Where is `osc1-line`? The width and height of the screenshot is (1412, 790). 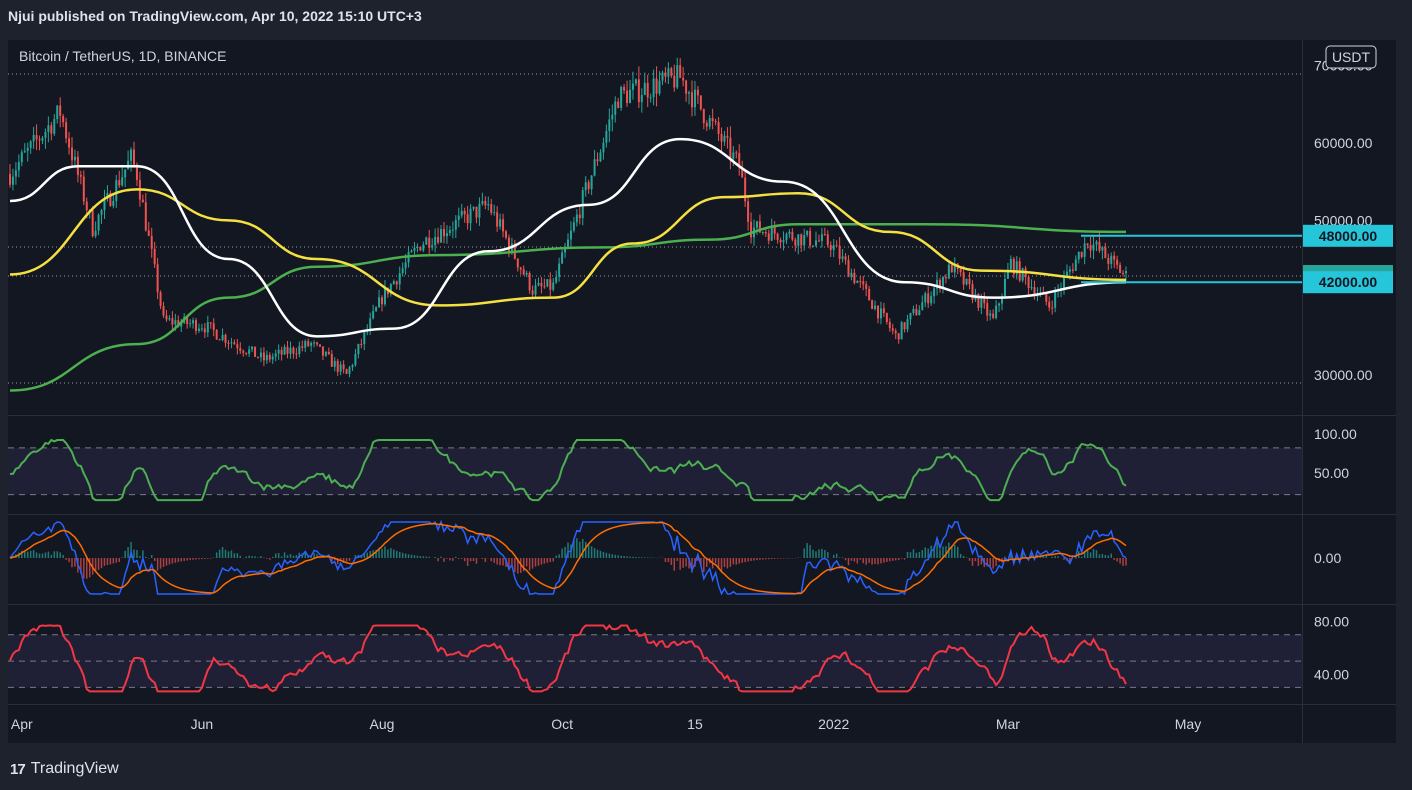
osc1-line is located at coordinates (568, 470).